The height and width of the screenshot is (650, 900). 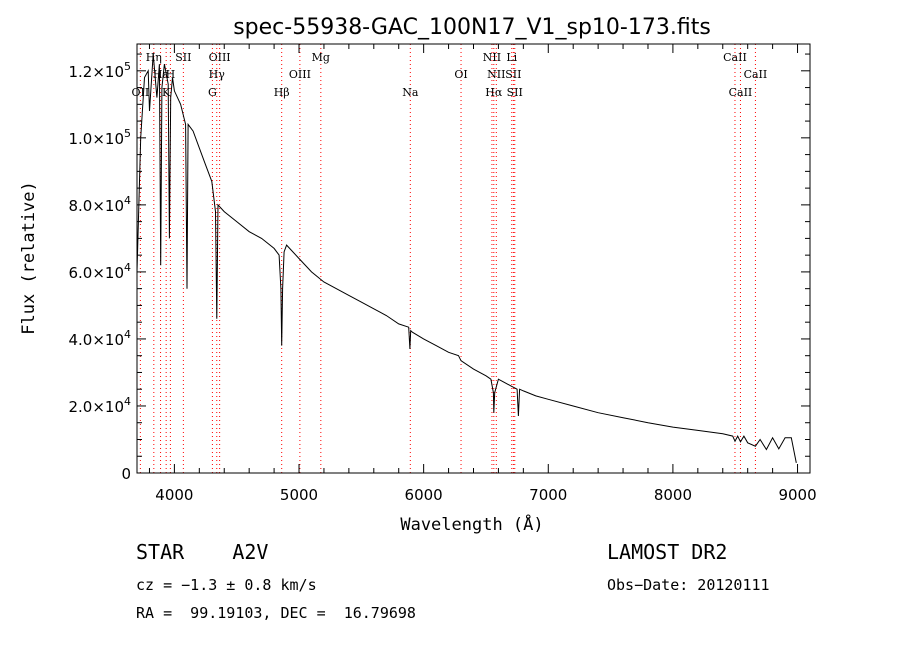 I want to click on line-label-4: H, so click(x=171, y=74).